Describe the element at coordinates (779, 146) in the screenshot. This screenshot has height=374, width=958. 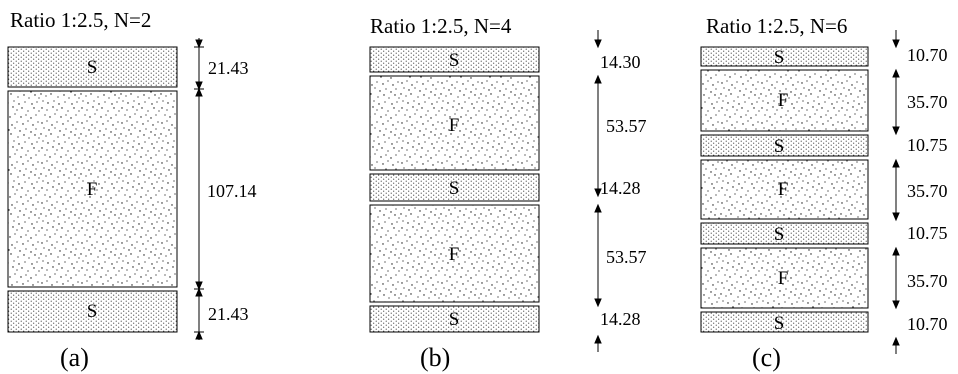
I see `panel-c-layer-3-label: S` at that location.